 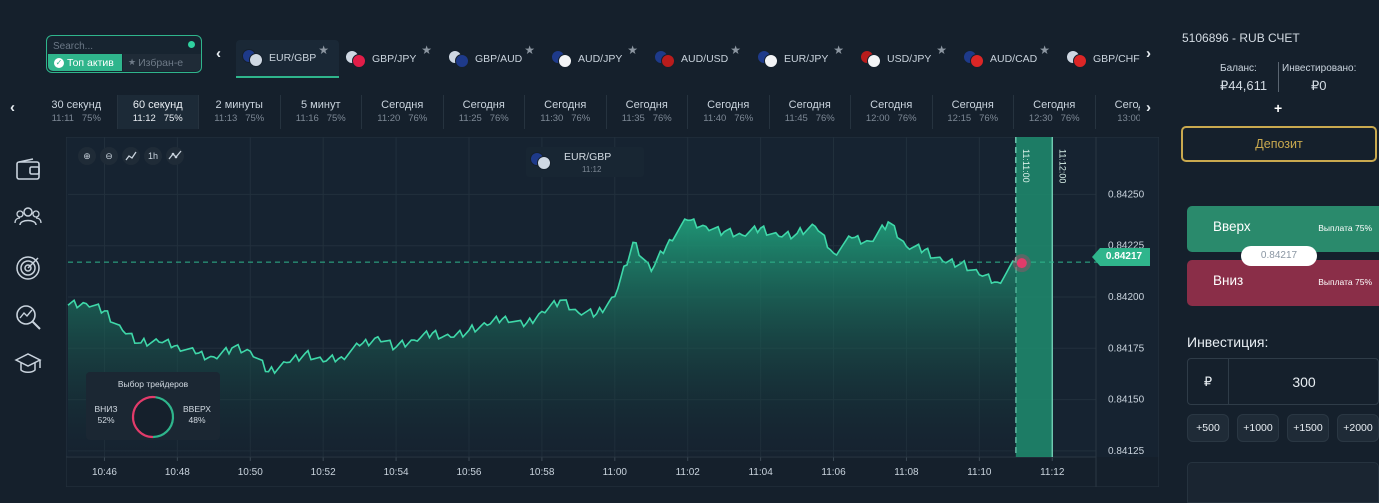 I want to click on expiry-tab: 5 минут 11:16 75%, so click(x=321, y=112).